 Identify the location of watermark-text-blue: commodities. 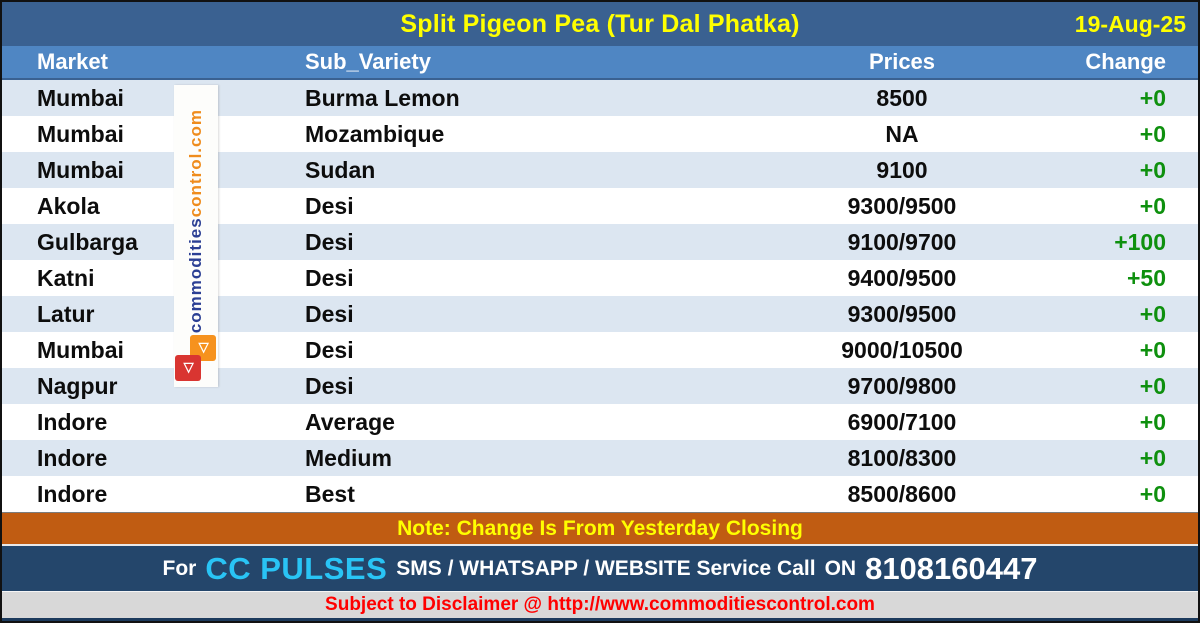
(195, 275).